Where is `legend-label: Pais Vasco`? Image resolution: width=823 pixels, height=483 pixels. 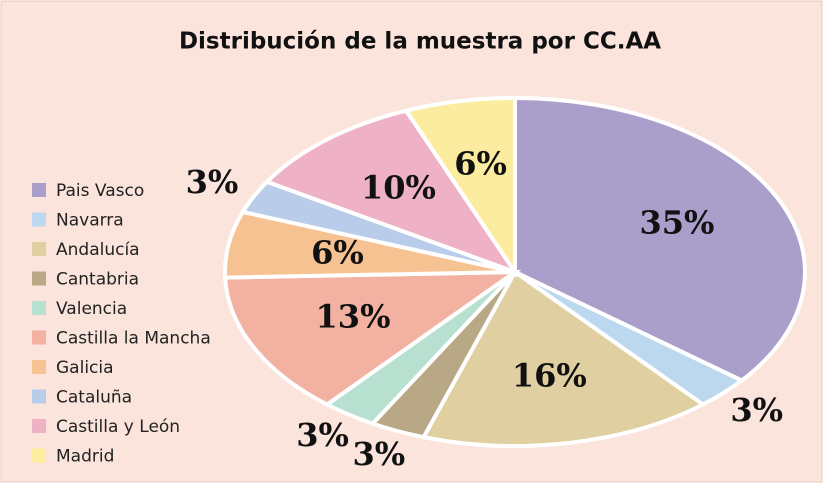 legend-label: Pais Vasco is located at coordinates (100, 191).